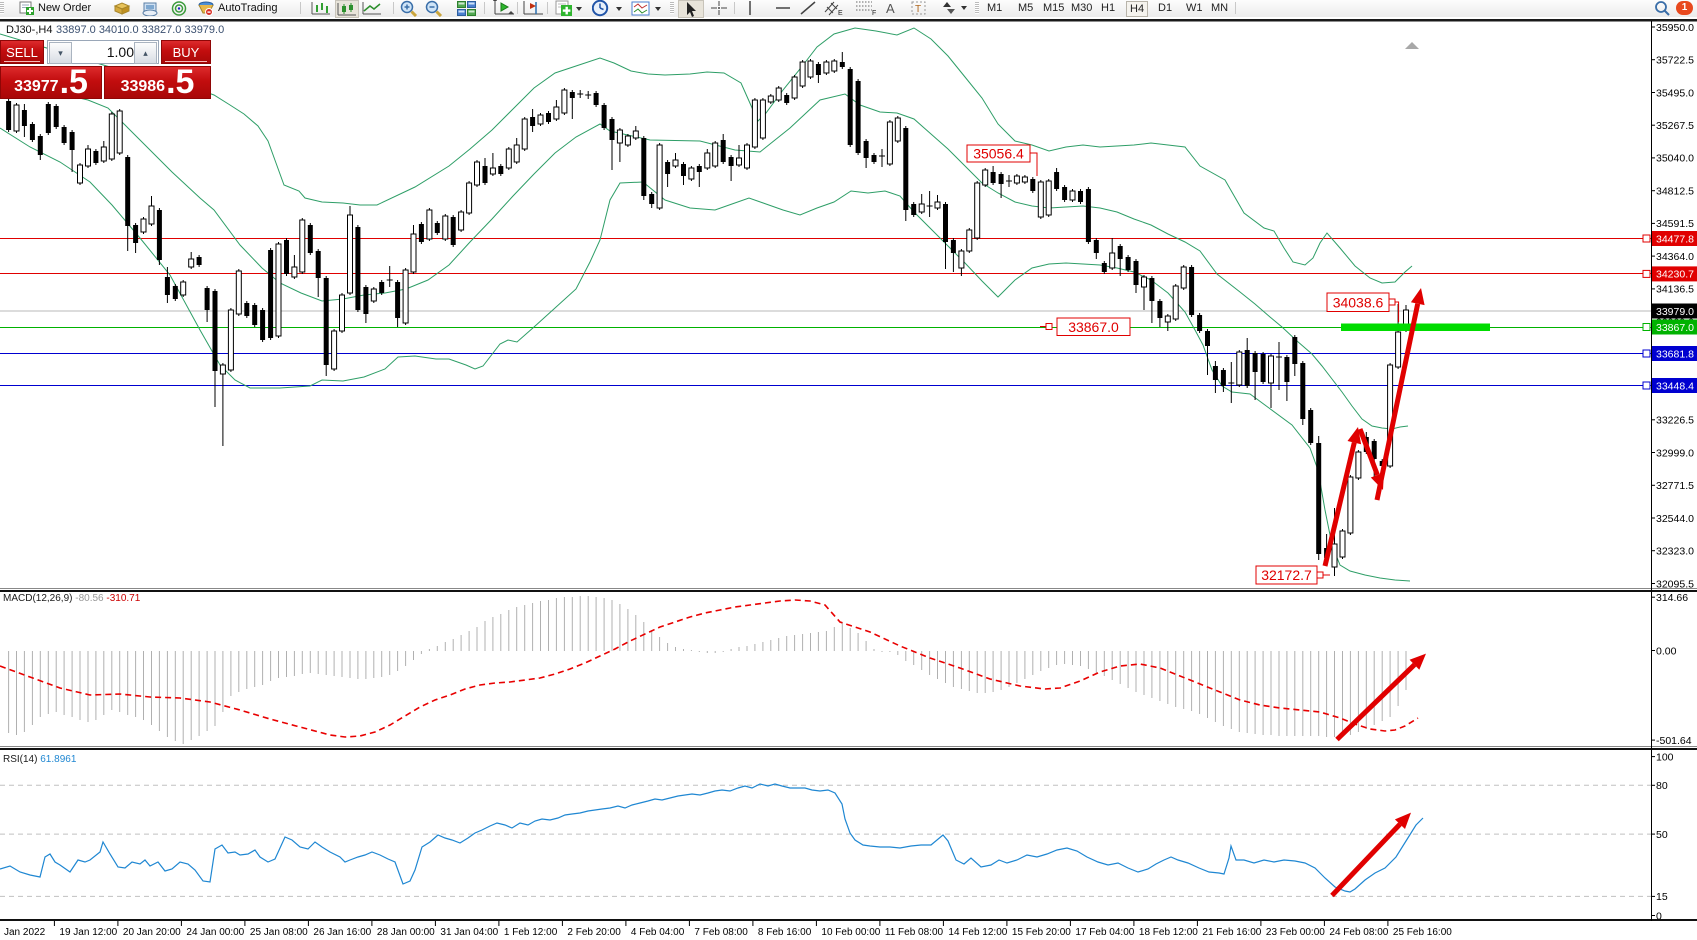  What do you see at coordinates (1675, 257) in the screenshot?
I see `svg-text: 34364.0` at bounding box center [1675, 257].